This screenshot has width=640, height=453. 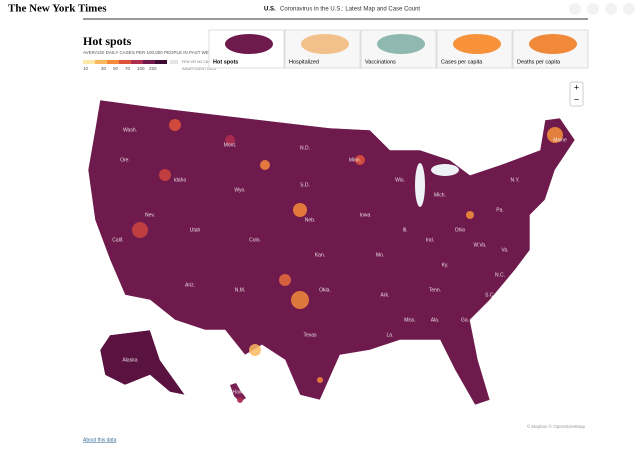 What do you see at coordinates (239, 190) in the screenshot?
I see `state-label: Wyo.` at bounding box center [239, 190].